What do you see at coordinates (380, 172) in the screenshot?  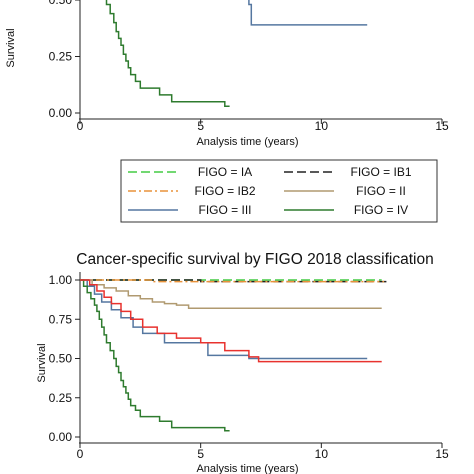 I see `legend-label-figo-ib1: FIGO = IB1` at bounding box center [380, 172].